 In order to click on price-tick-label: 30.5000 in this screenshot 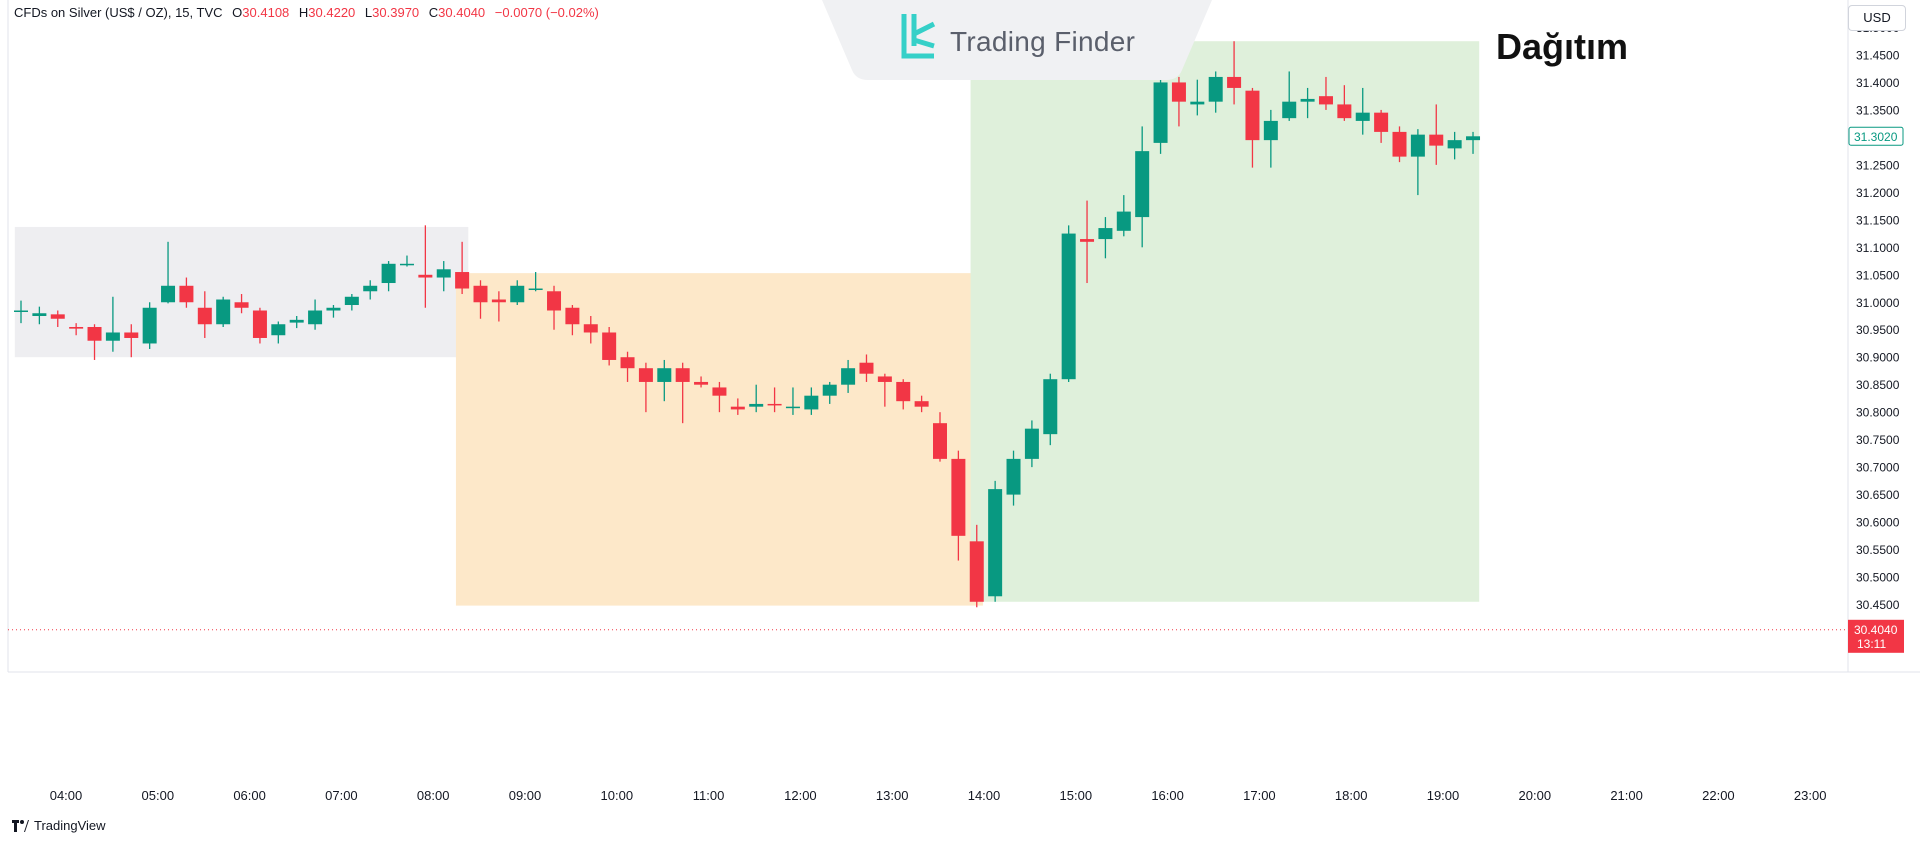, I will do `click(1878, 578)`.